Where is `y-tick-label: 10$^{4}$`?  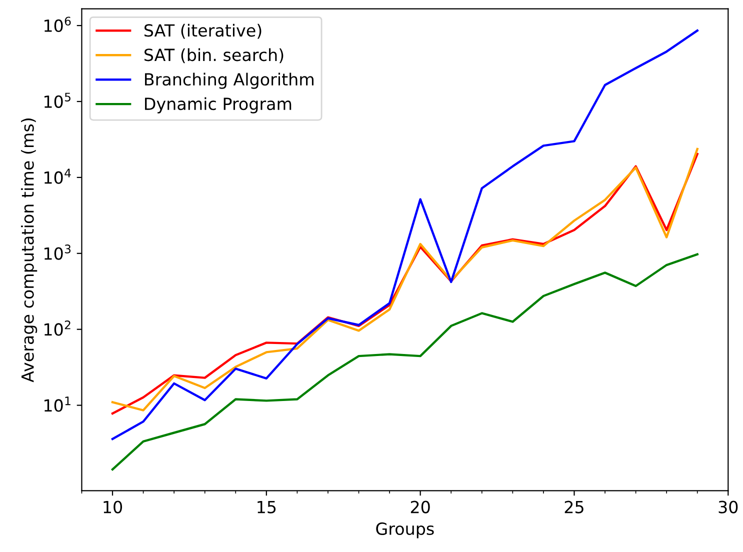 y-tick-label: 10$^{4}$ is located at coordinates (57, 176).